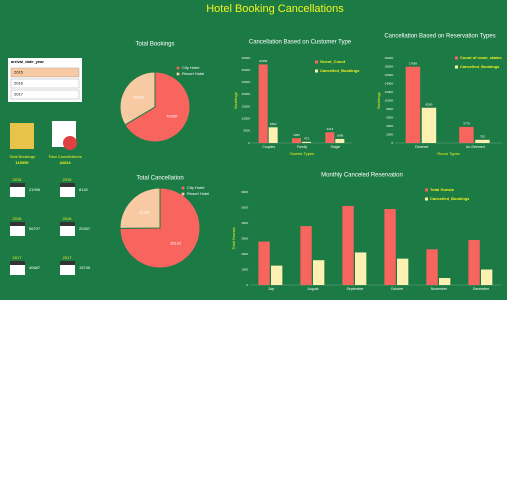 The height and width of the screenshot is (488, 507). Describe the element at coordinates (22, 162) in the screenshot. I see `kpi-value: 119390` at that location.